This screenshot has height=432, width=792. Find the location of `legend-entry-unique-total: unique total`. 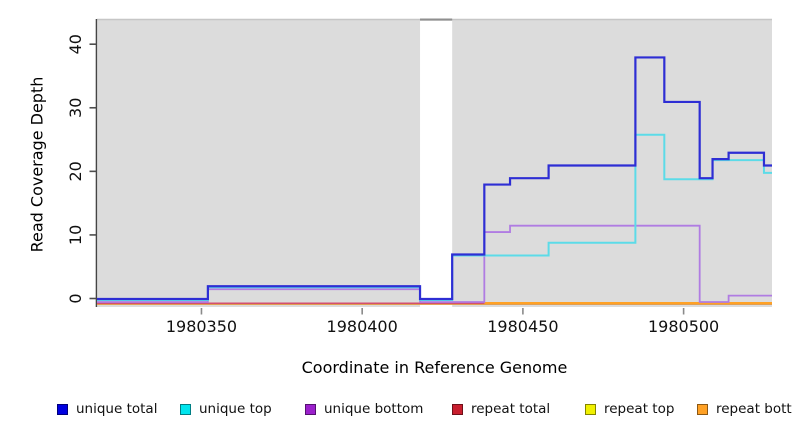

legend-entry-unique-total: unique total is located at coordinates (107, 409).